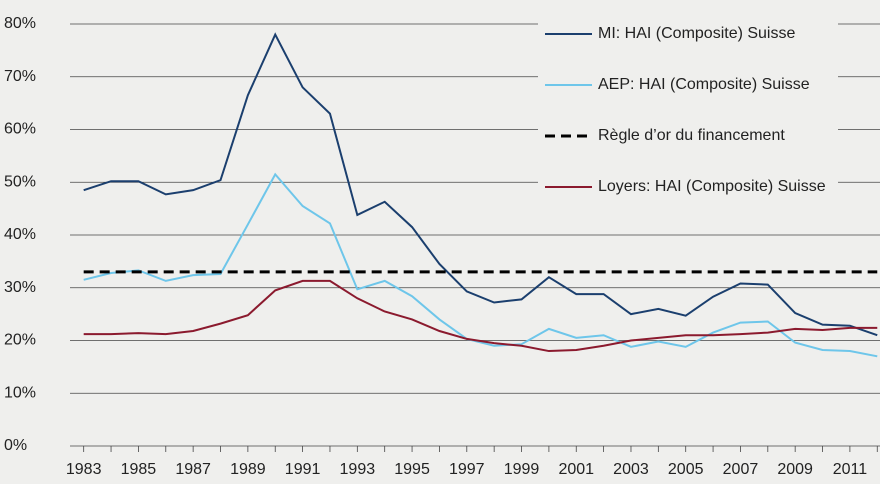  What do you see at coordinates (850, 469) in the screenshot?
I see `x-tick-label: 2011` at bounding box center [850, 469].